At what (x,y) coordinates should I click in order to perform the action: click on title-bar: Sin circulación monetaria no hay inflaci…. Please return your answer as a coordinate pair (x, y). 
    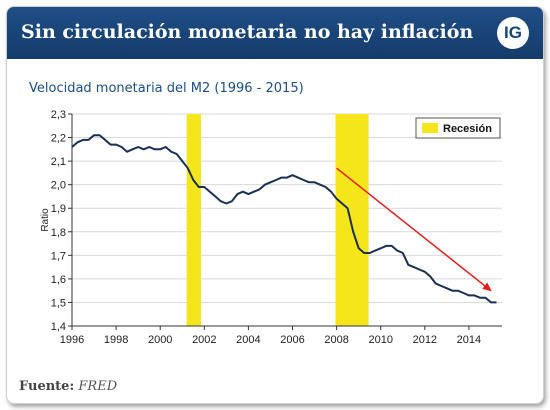
    Looking at the image, I should click on (275, 33).